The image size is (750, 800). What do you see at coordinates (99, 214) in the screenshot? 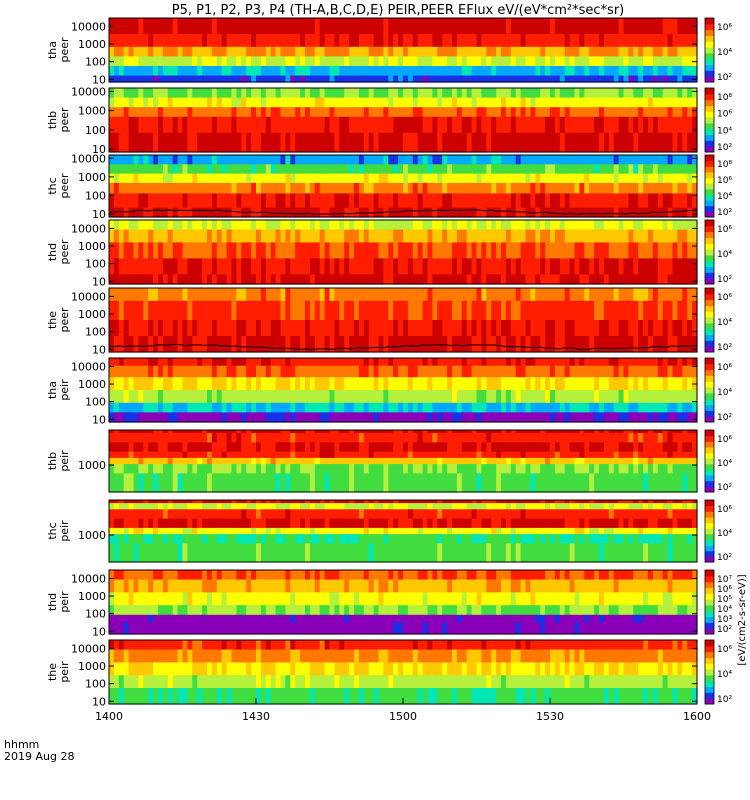
I see `y-tick-label: 10` at bounding box center [99, 214].